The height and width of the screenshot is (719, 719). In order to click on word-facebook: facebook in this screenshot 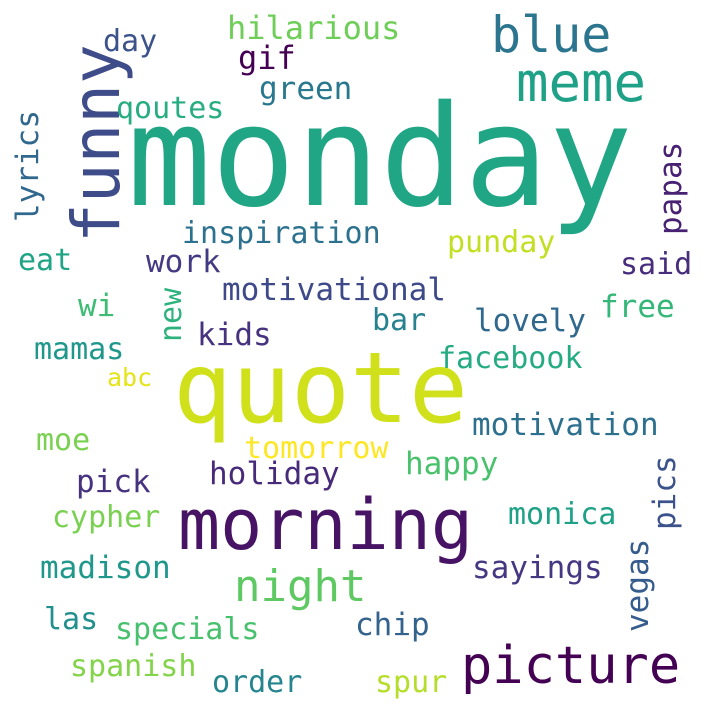, I will do `click(510, 358)`.